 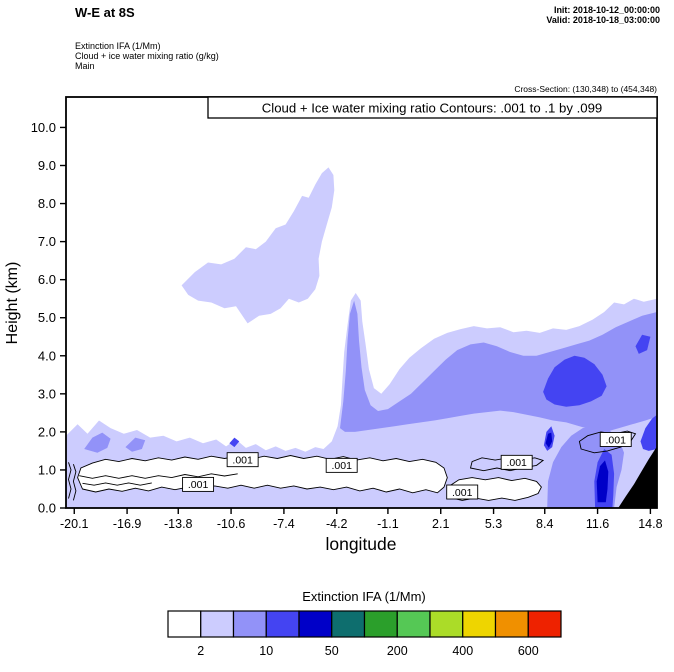 What do you see at coordinates (388, 524) in the screenshot?
I see `x-tick-label: -1.1` at bounding box center [388, 524].